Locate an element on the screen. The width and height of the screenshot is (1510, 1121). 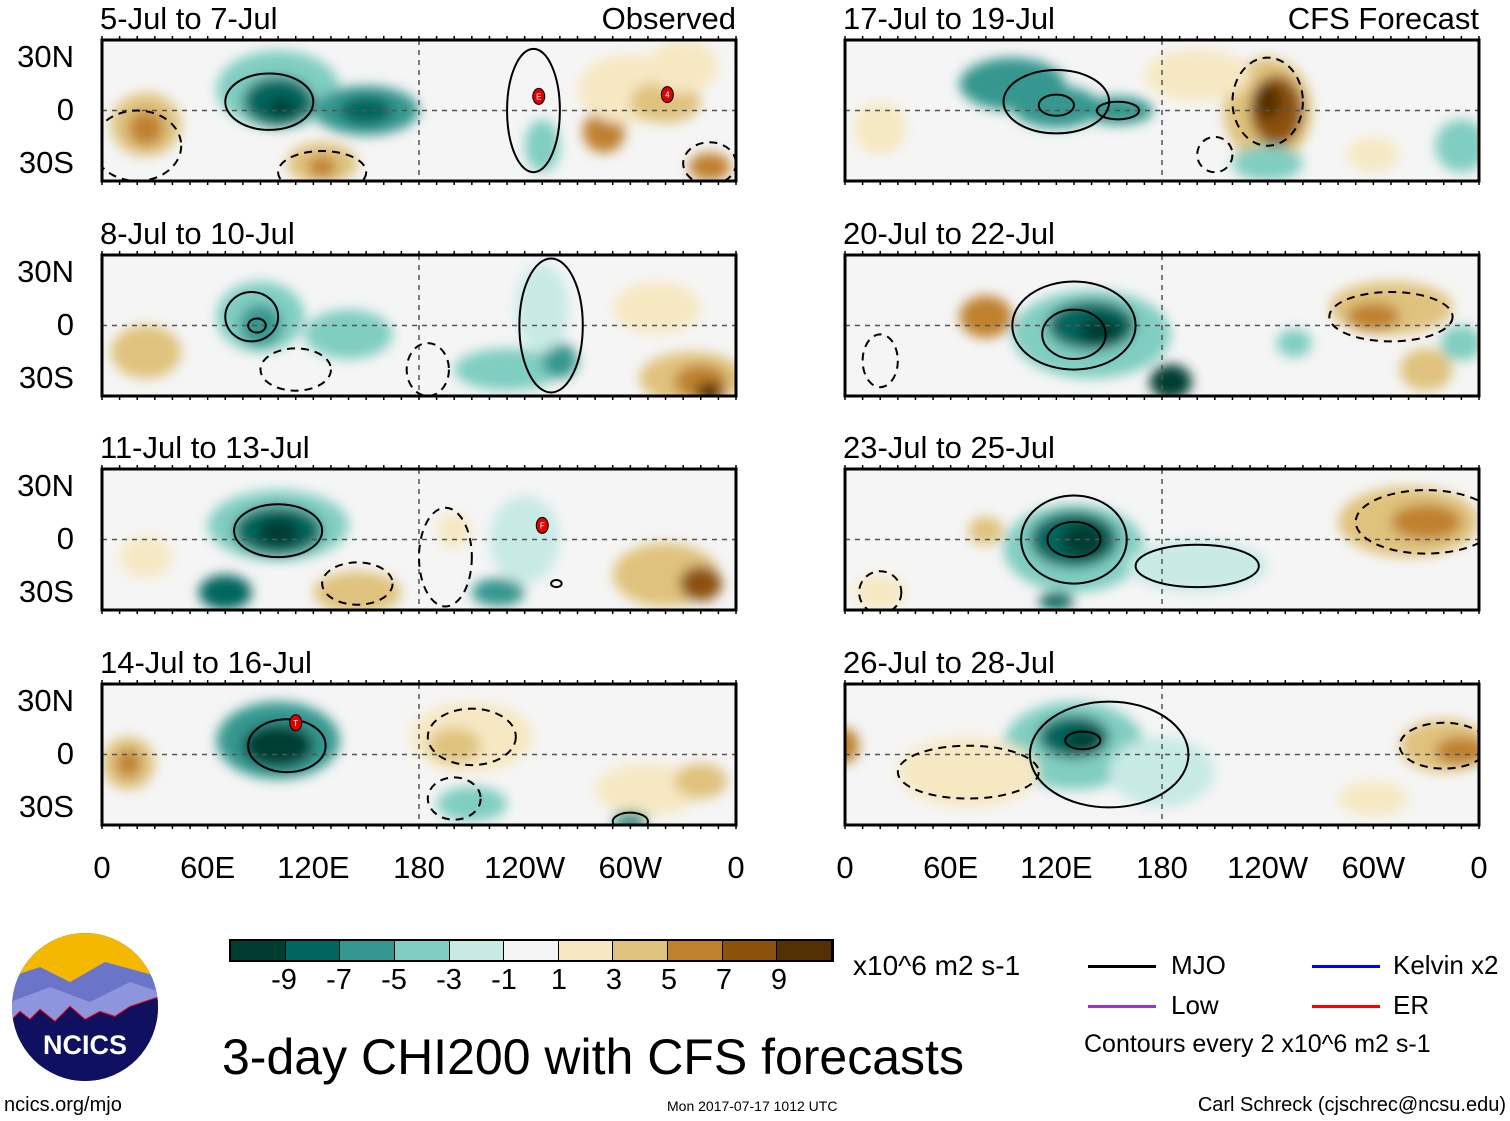
storm-label: T is located at coordinates (295, 723).